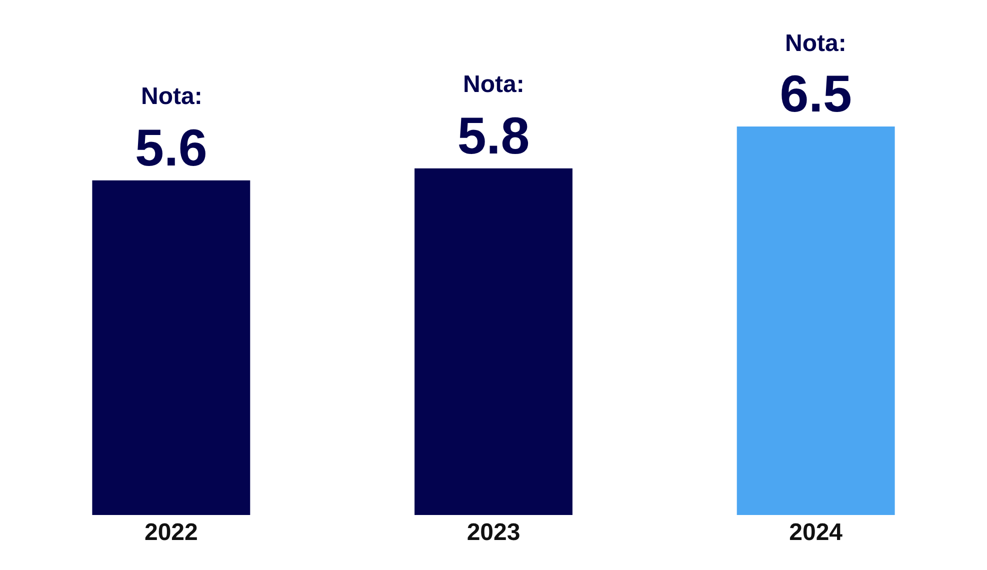 This screenshot has width=987, height=570. I want to click on x-tick-label: 2022, so click(171, 532).